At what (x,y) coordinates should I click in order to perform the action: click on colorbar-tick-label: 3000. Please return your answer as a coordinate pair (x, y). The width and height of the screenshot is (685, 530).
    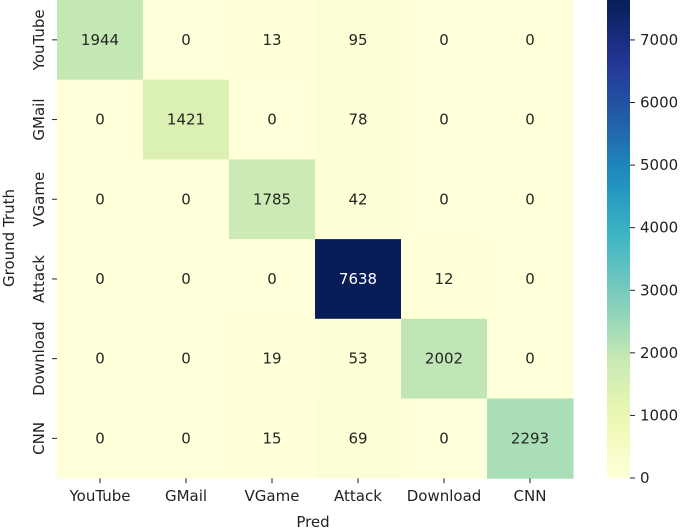
    Looking at the image, I should click on (659, 290).